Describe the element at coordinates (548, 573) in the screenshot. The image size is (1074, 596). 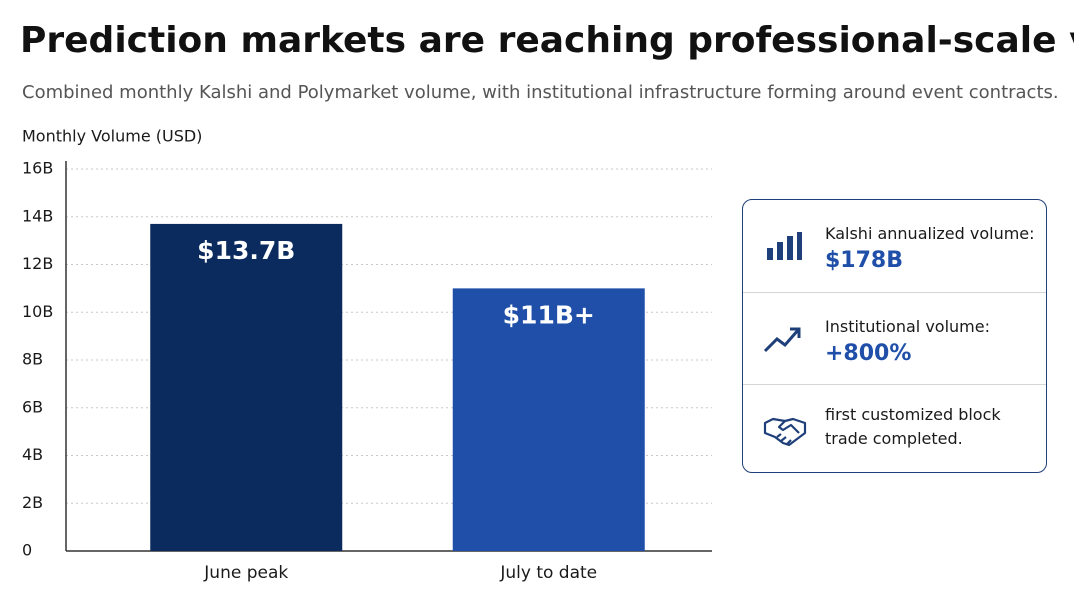
I see `x-tick-label: July to date` at that location.